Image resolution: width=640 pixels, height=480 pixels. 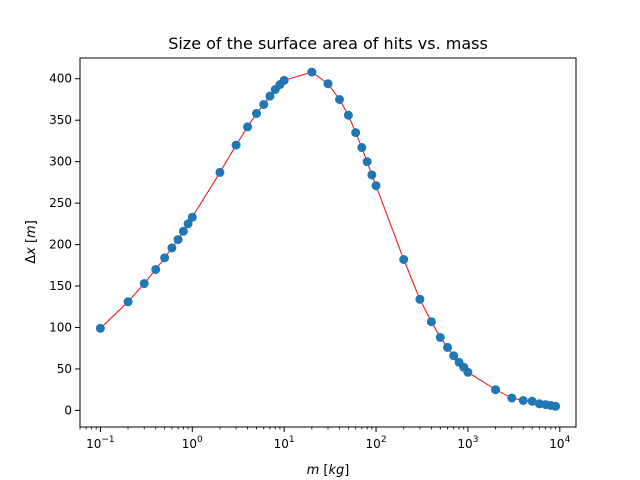 What do you see at coordinates (325, 439) in the screenshot?
I see `x-axis: 10⁻¹ 10⁰ 10¹ 10² 10³ 10⁴` at bounding box center [325, 439].